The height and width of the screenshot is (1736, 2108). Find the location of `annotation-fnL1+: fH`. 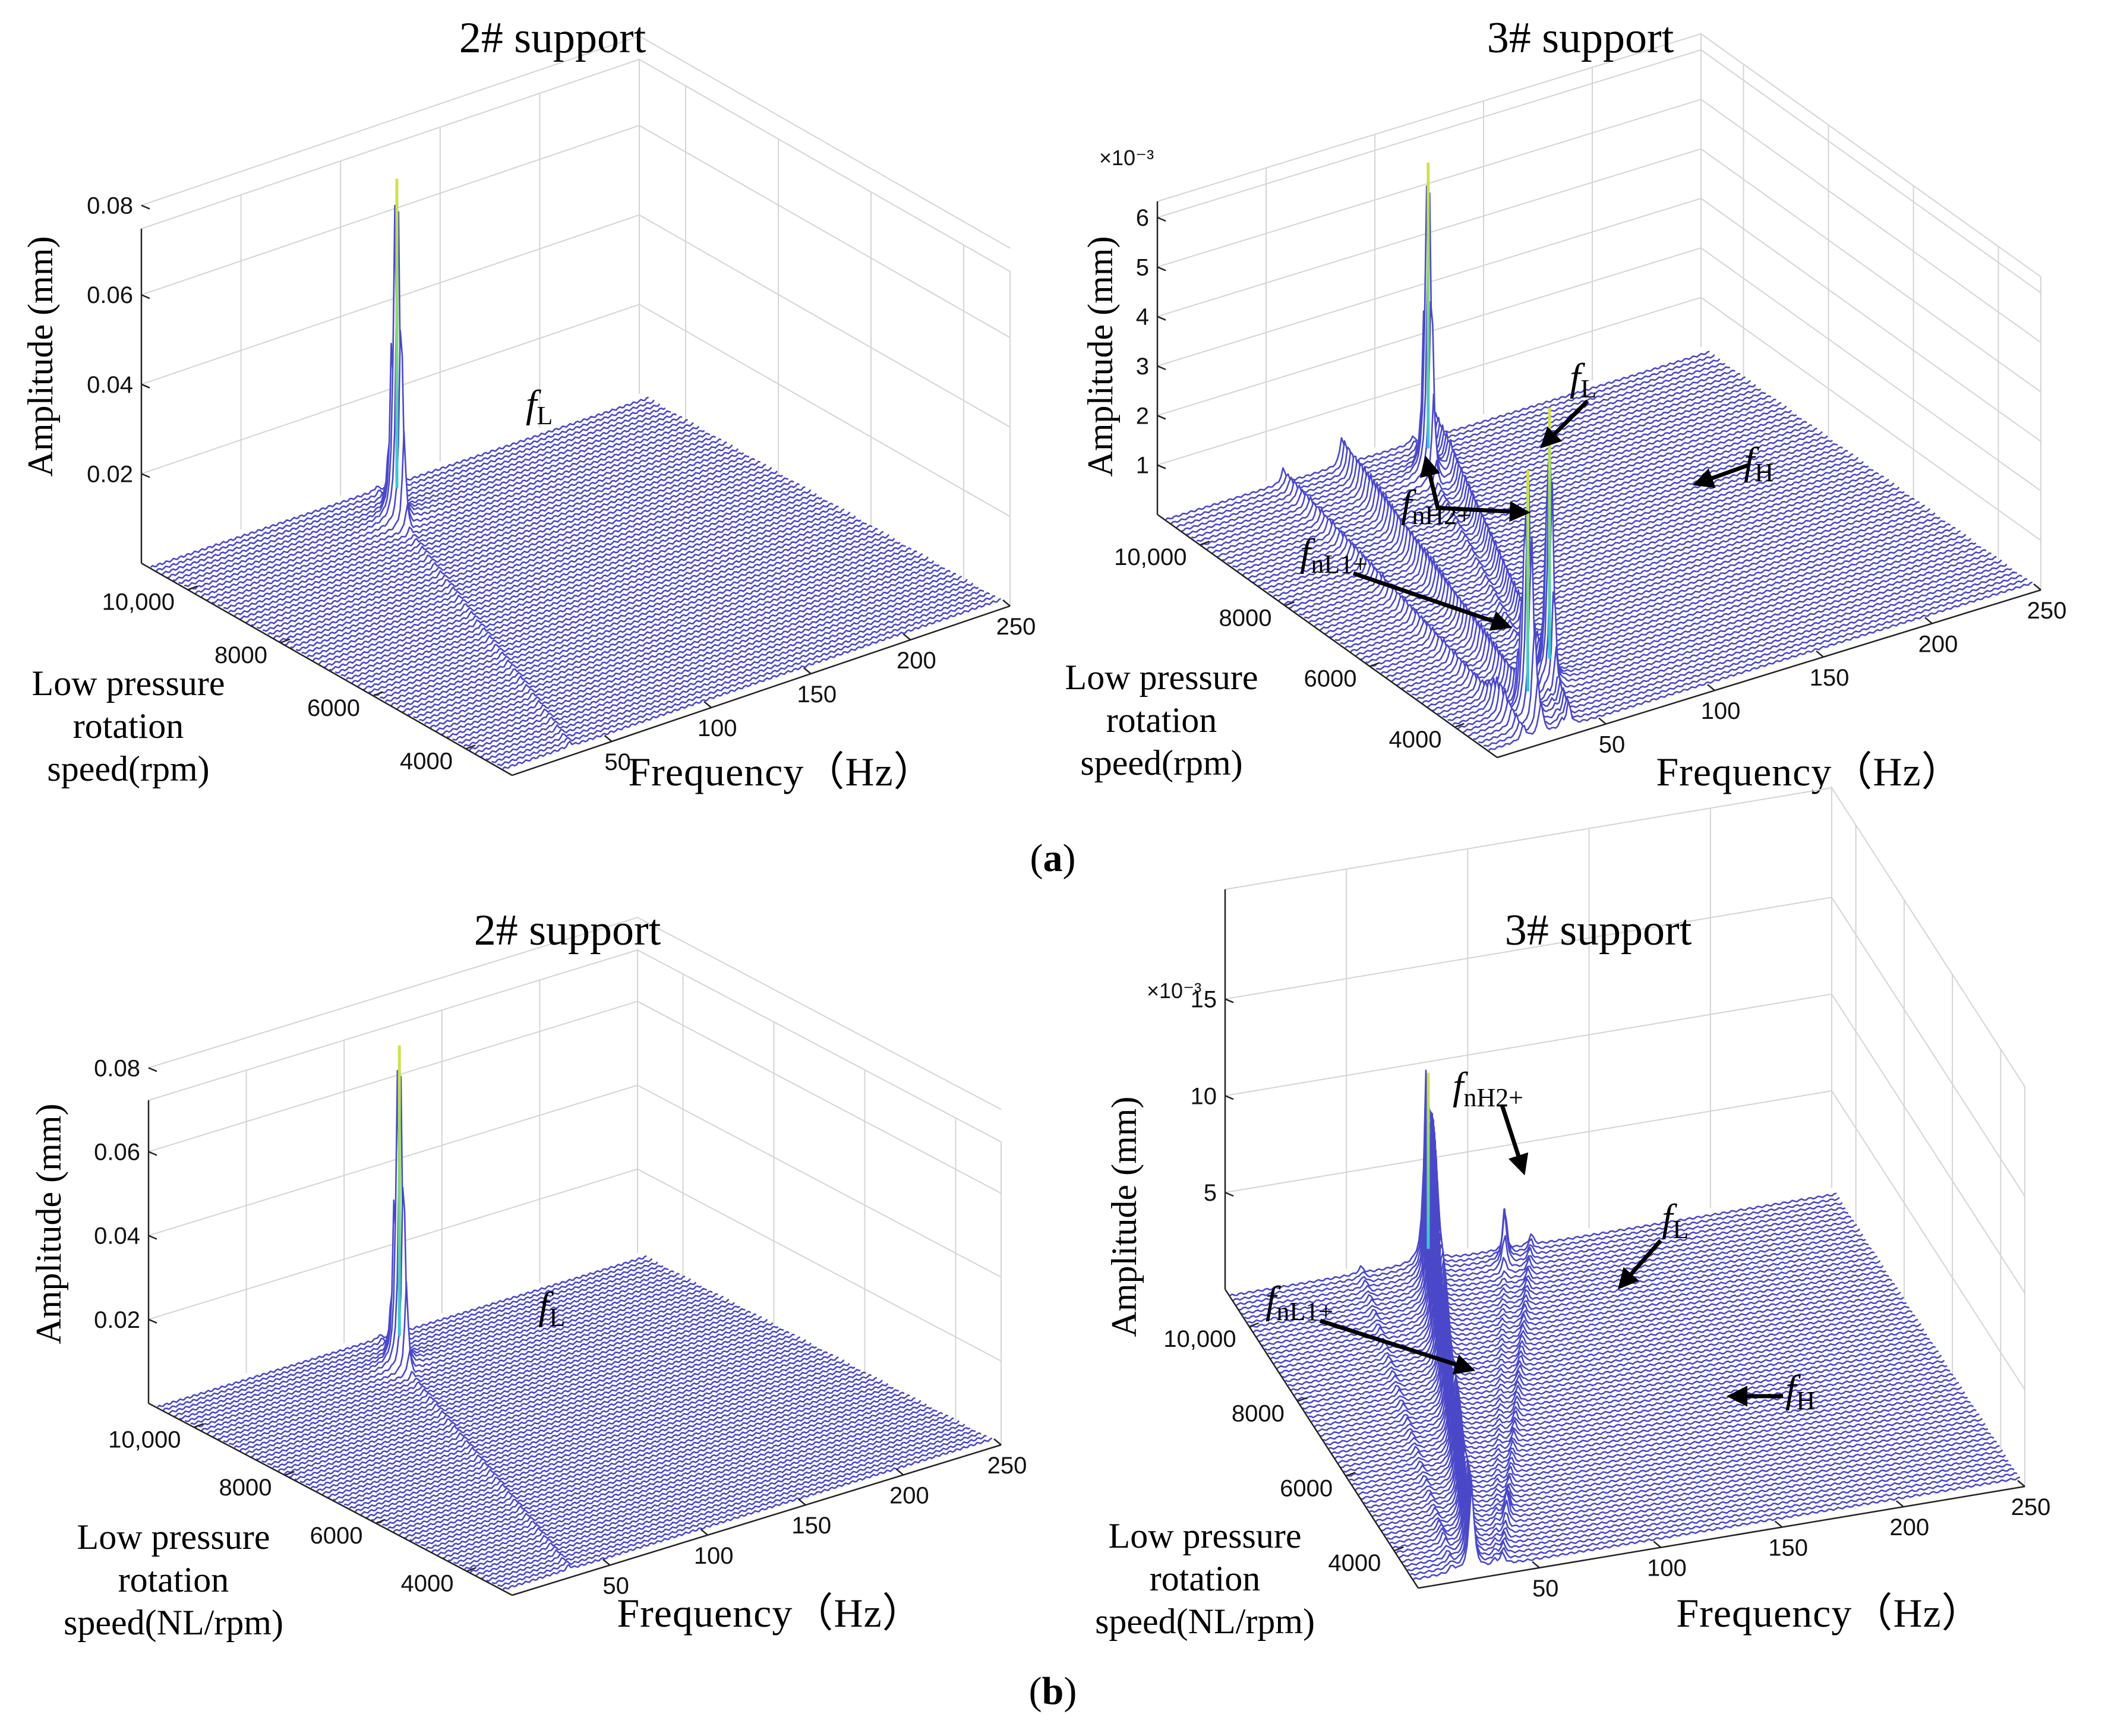

annotation-fnL1+: fH is located at coordinates (1800, 1391).